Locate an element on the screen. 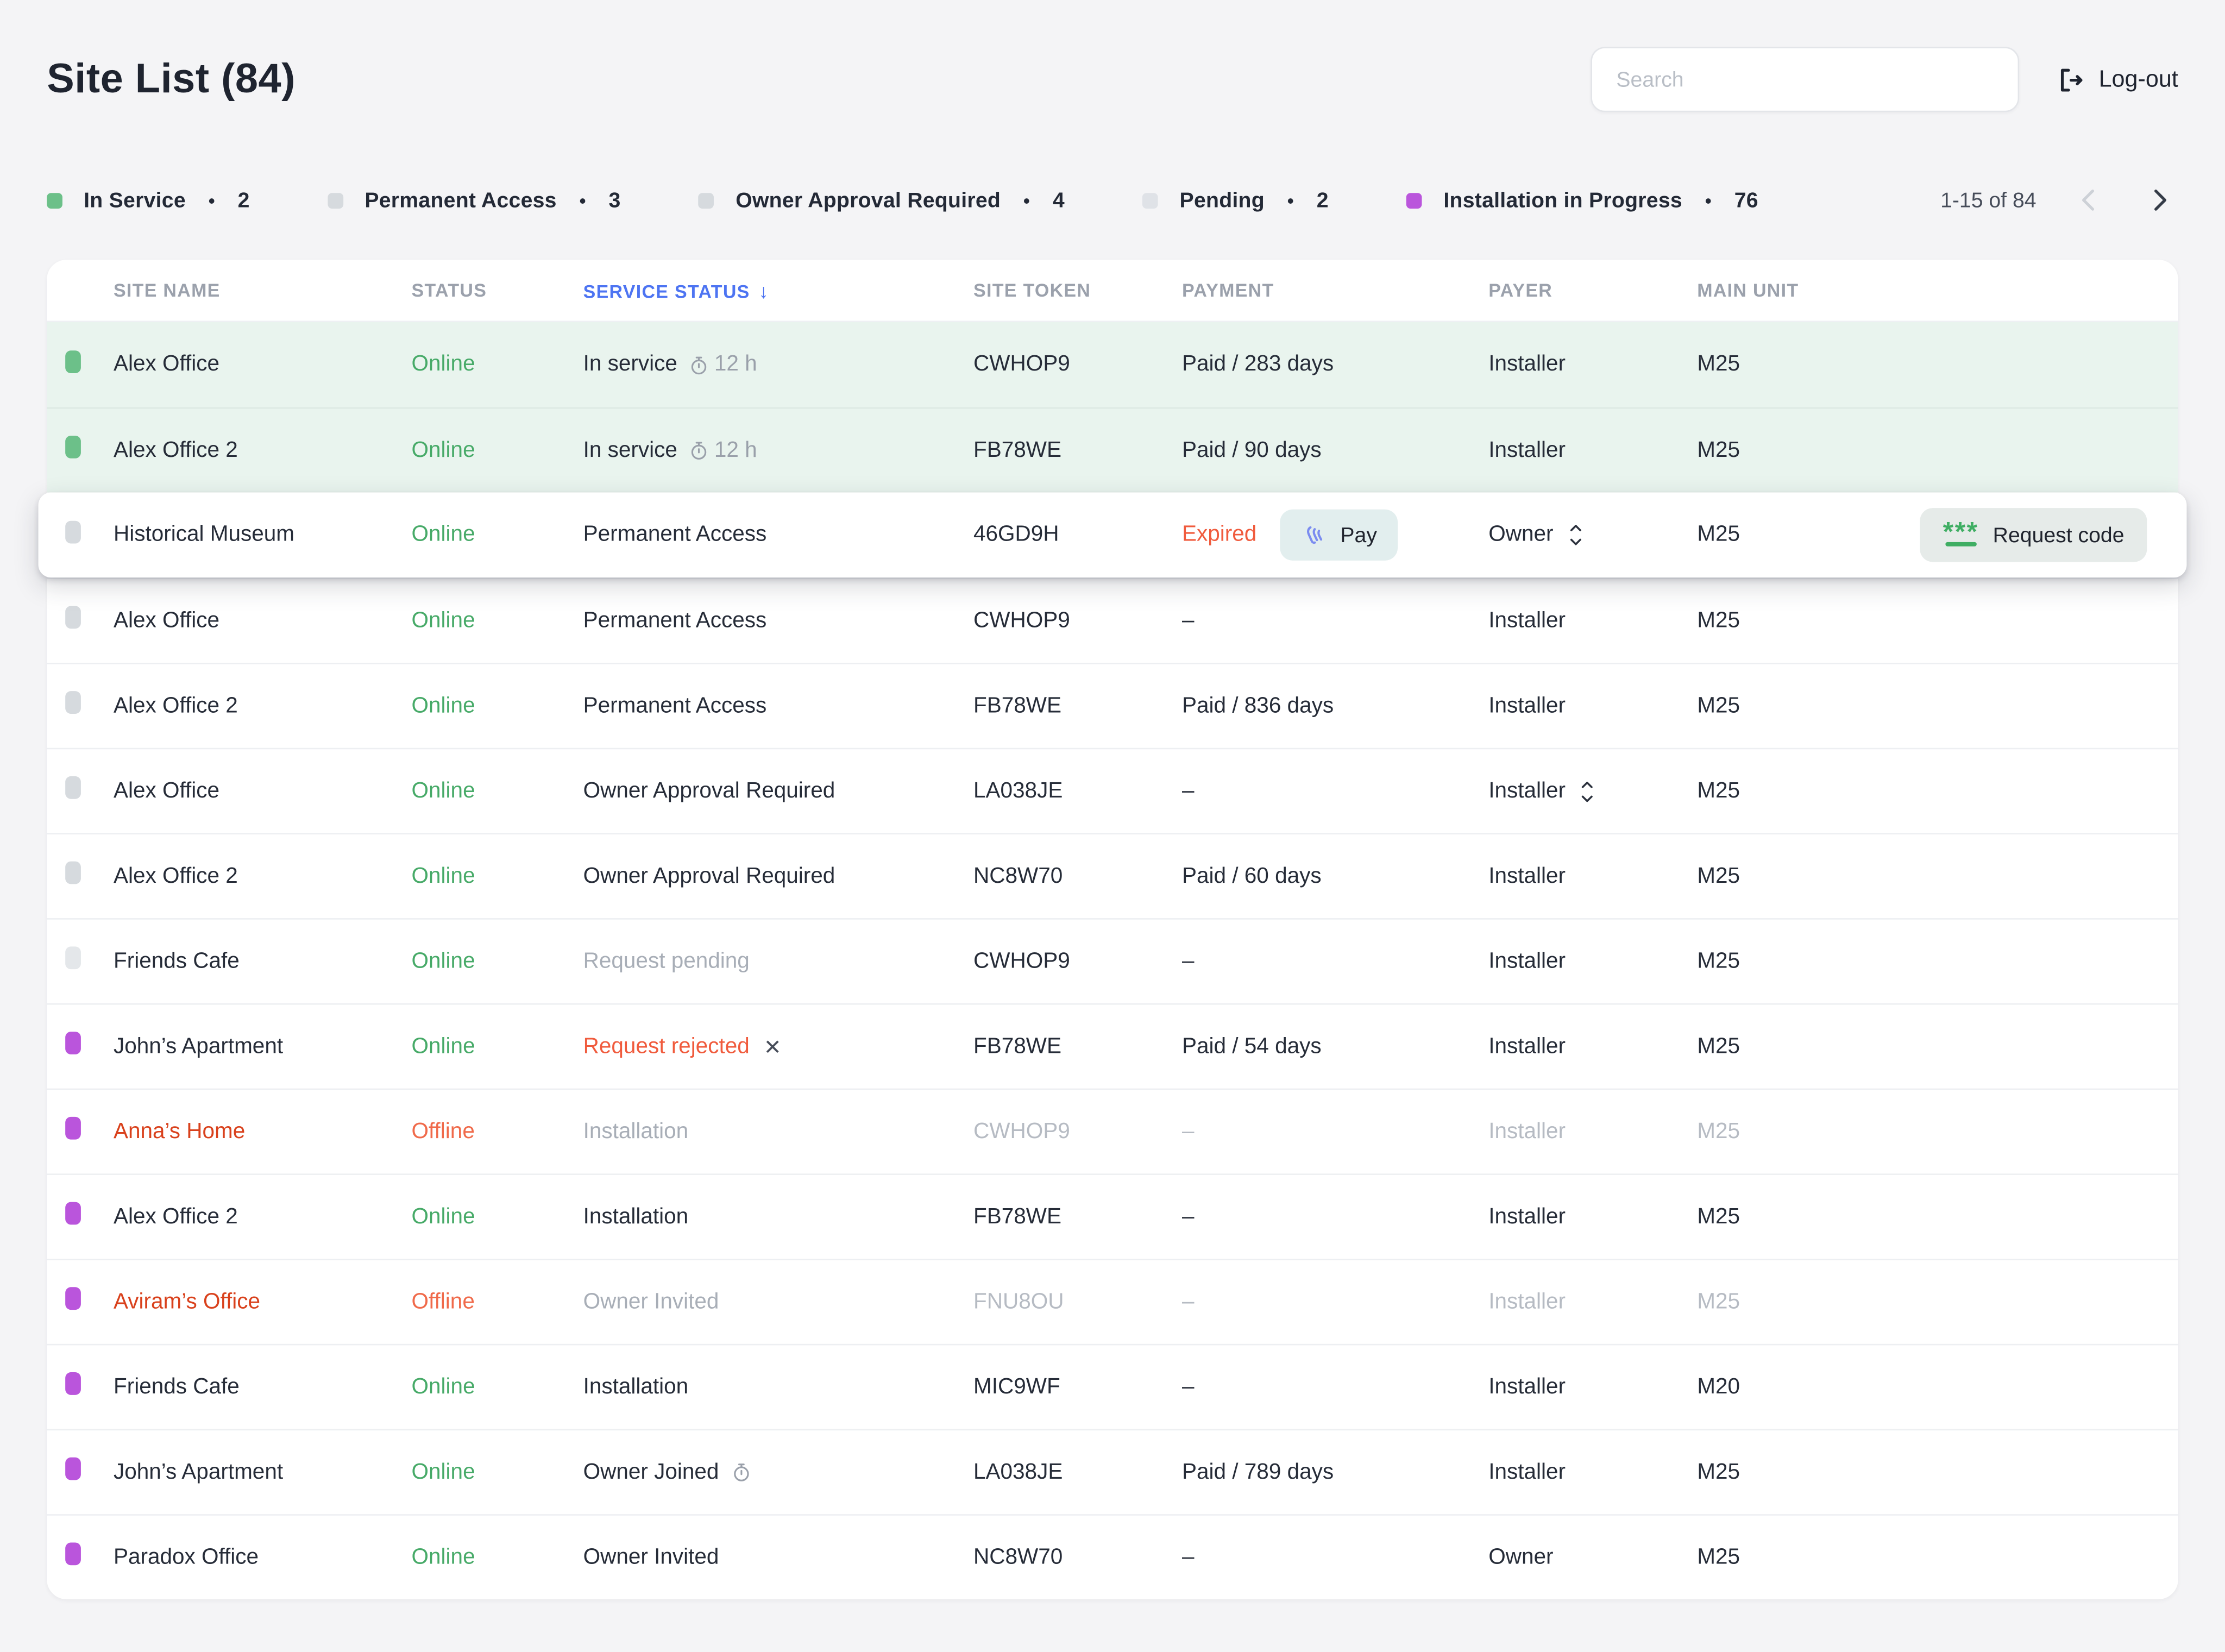  filter-chip-permanent-access: Permanent Access • 3 is located at coordinates (474, 200).